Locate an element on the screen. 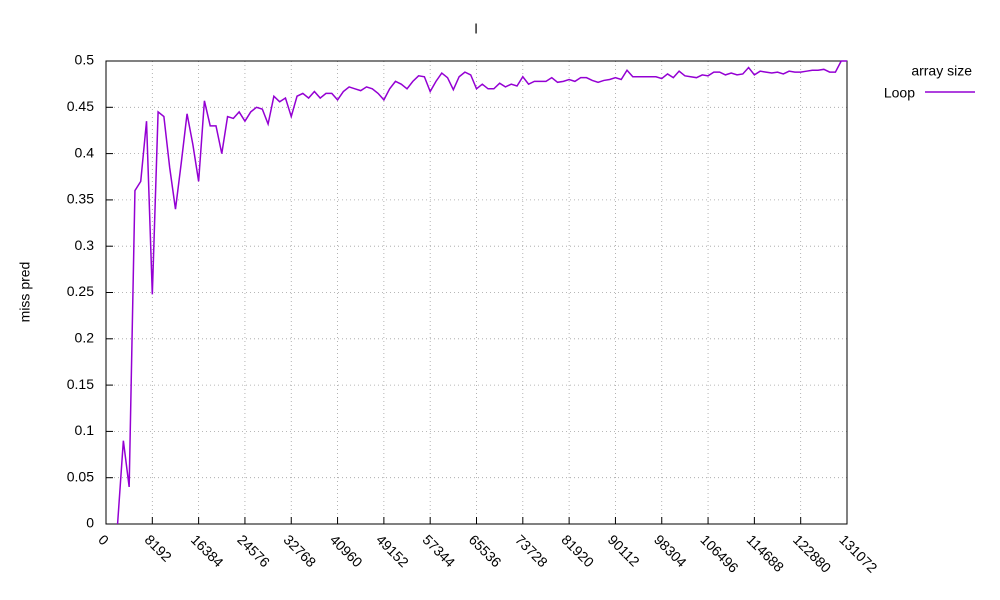 This screenshot has height=600, width=1000. y-tick-label: 0.4 is located at coordinates (85, 152).